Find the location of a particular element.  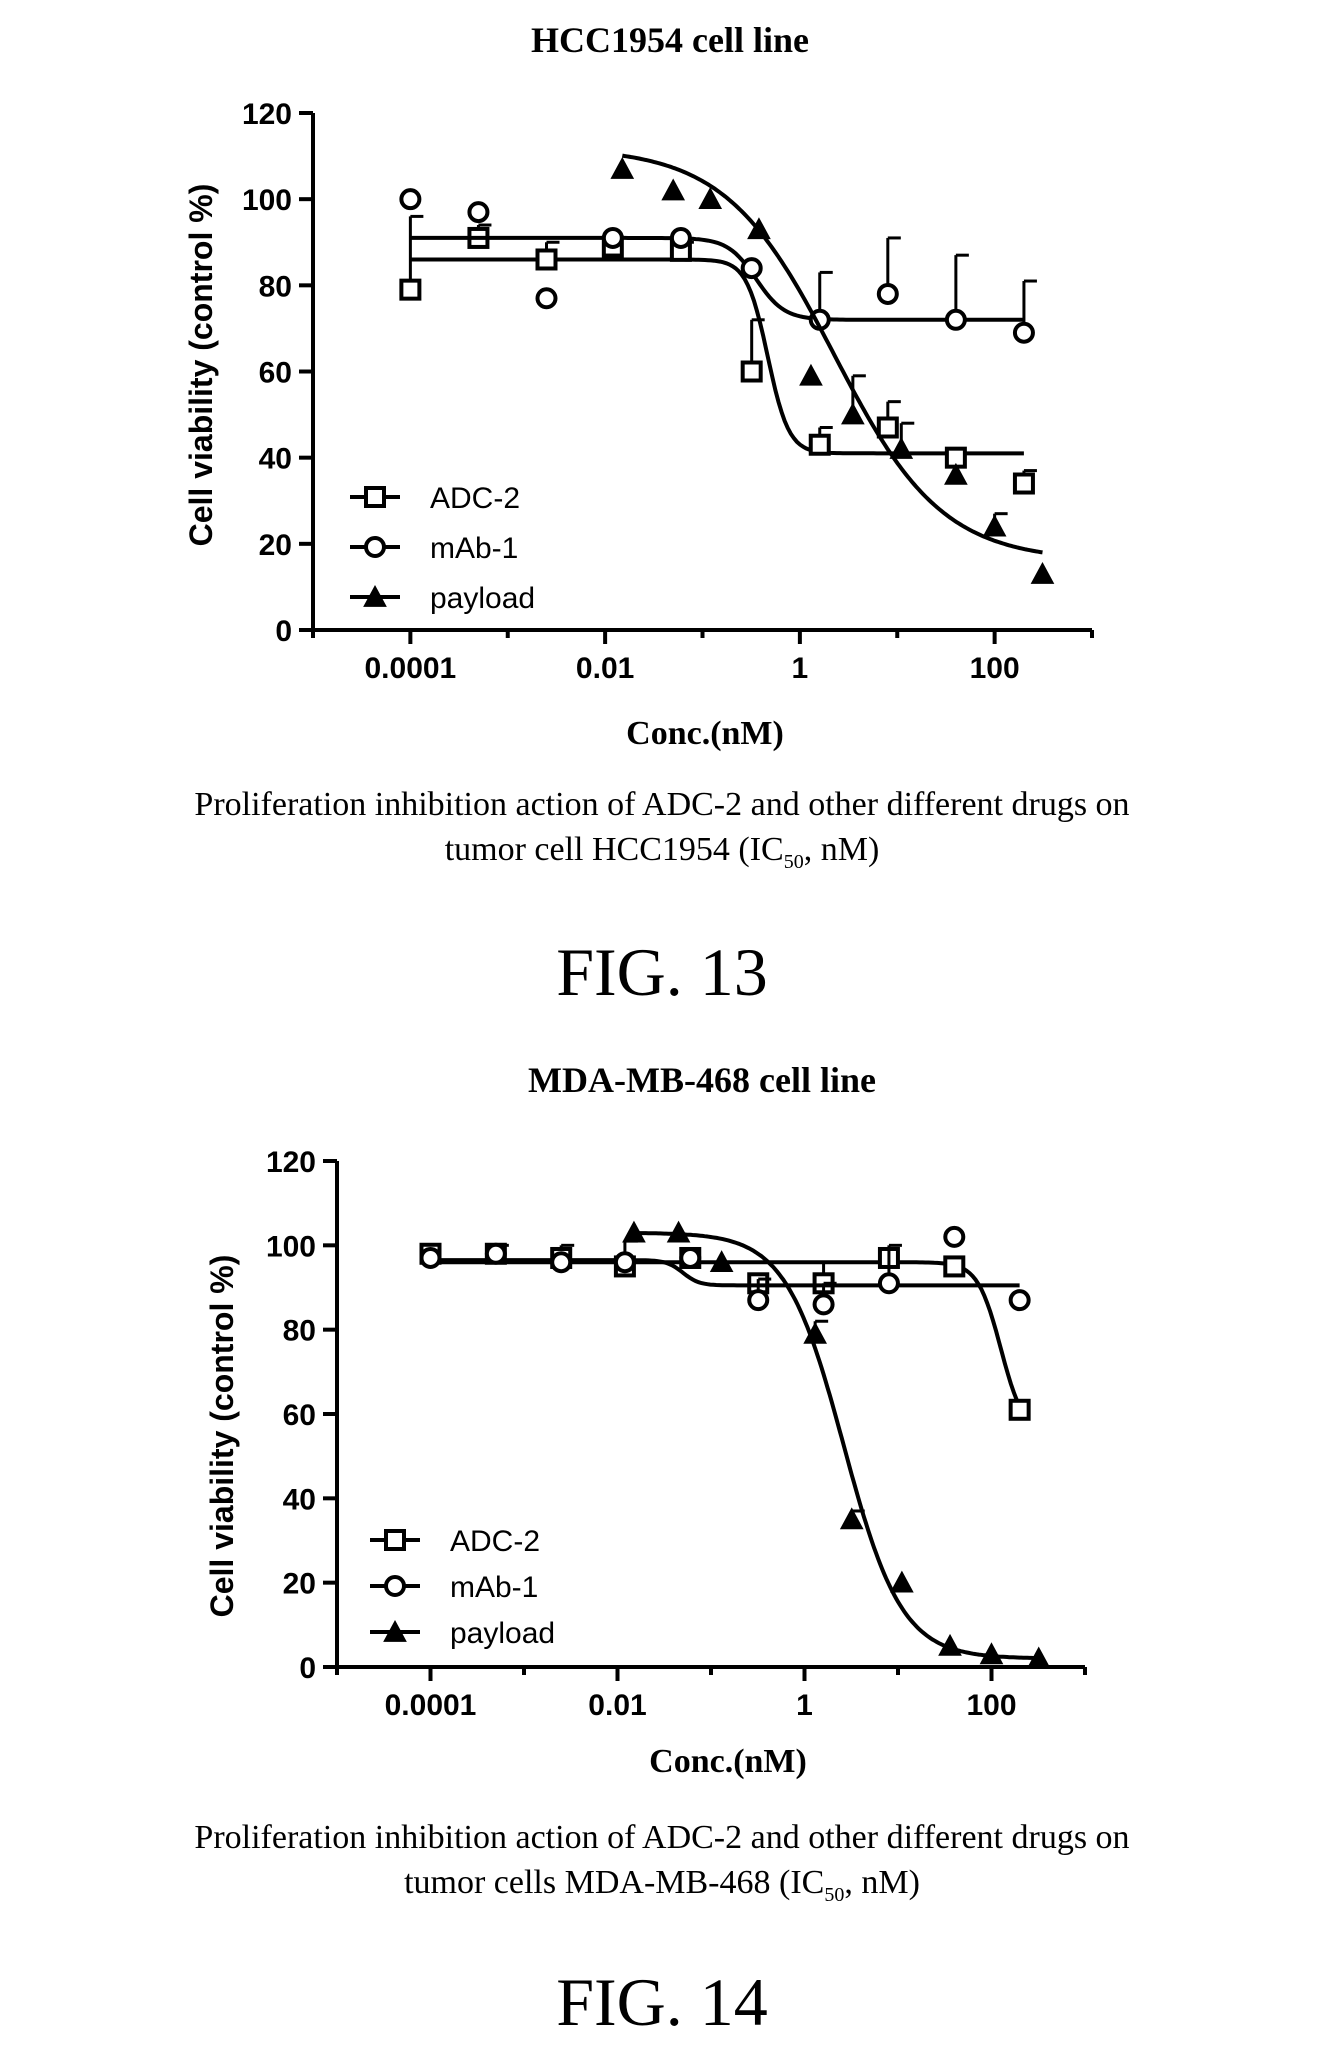

figure-label: FIG. 13 is located at coordinates (662, 972).